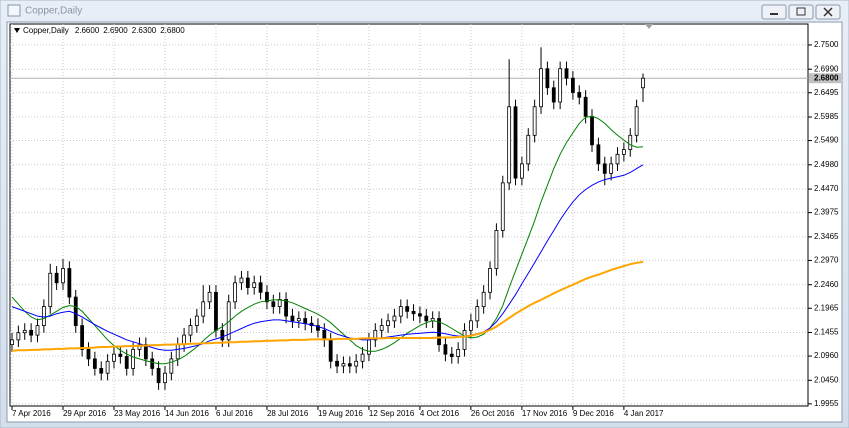 The height and width of the screenshot is (428, 849). I want to click on restore-icon, so click(801, 11).